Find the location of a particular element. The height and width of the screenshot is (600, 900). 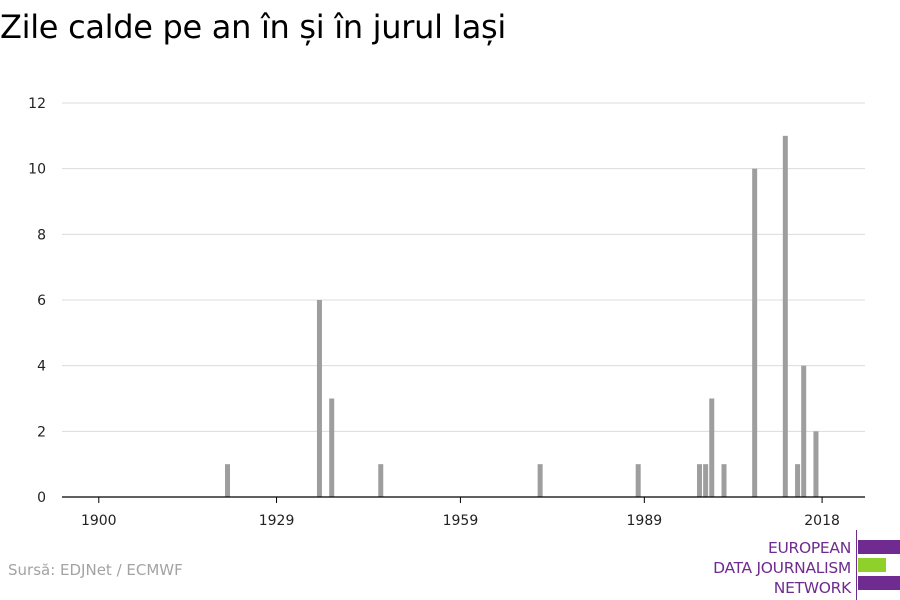

logo-bar-purple-top is located at coordinates (879, 547).